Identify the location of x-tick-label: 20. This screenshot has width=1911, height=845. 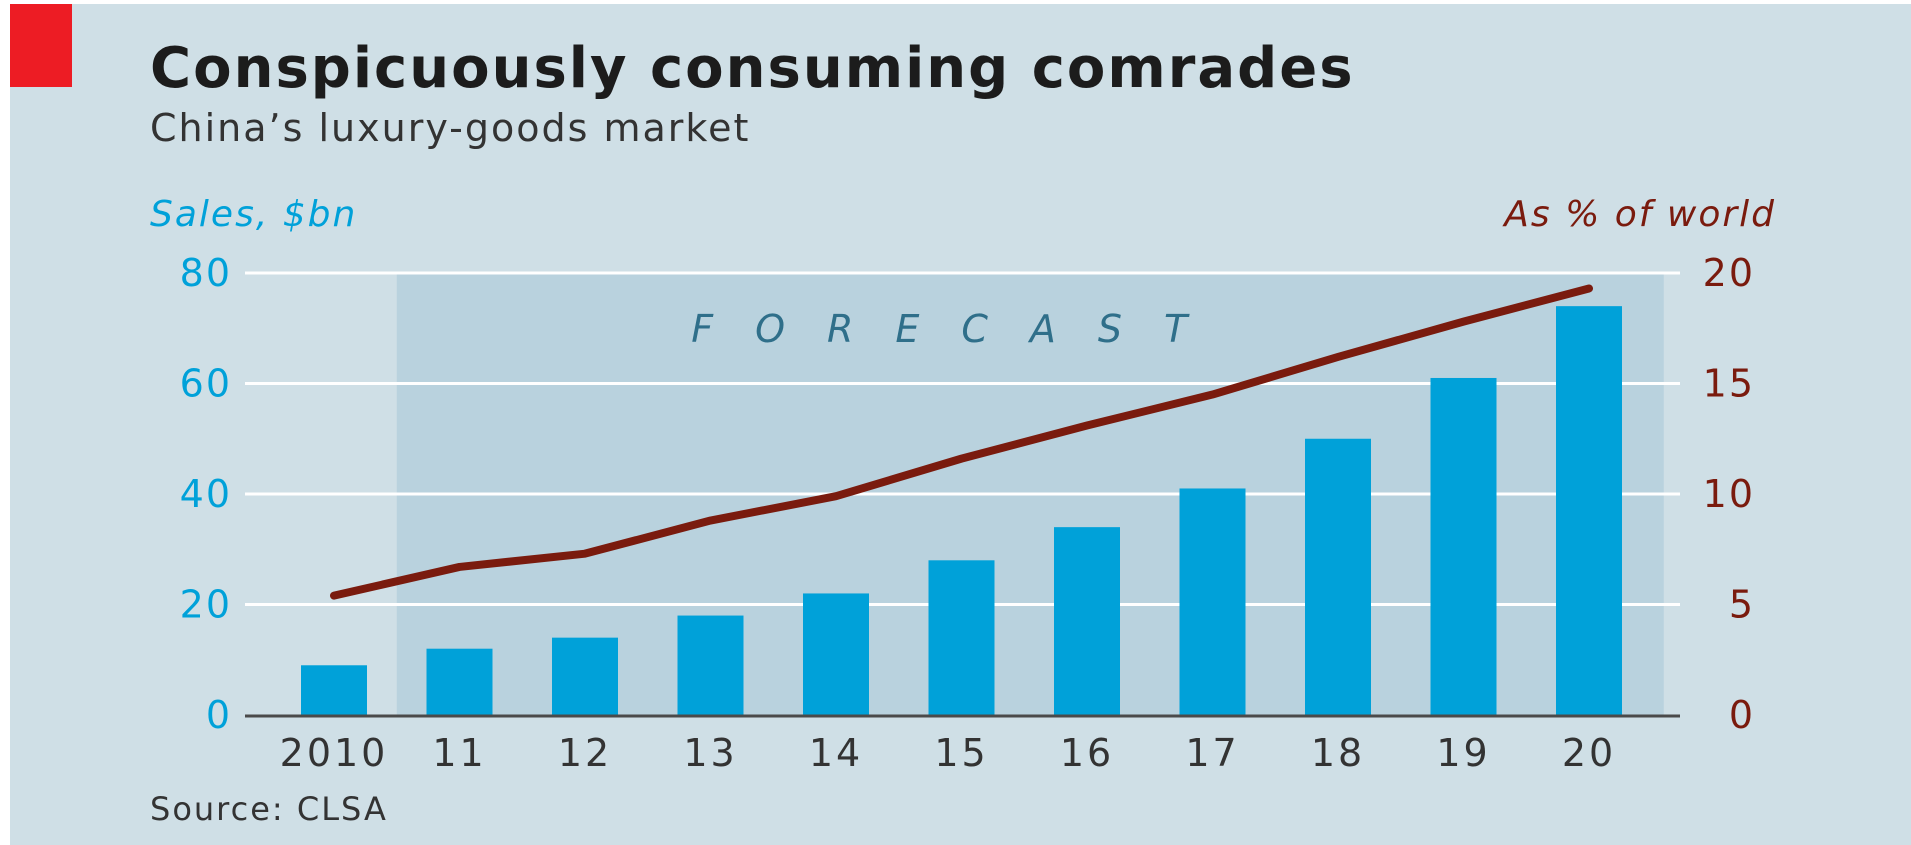
(1589, 753).